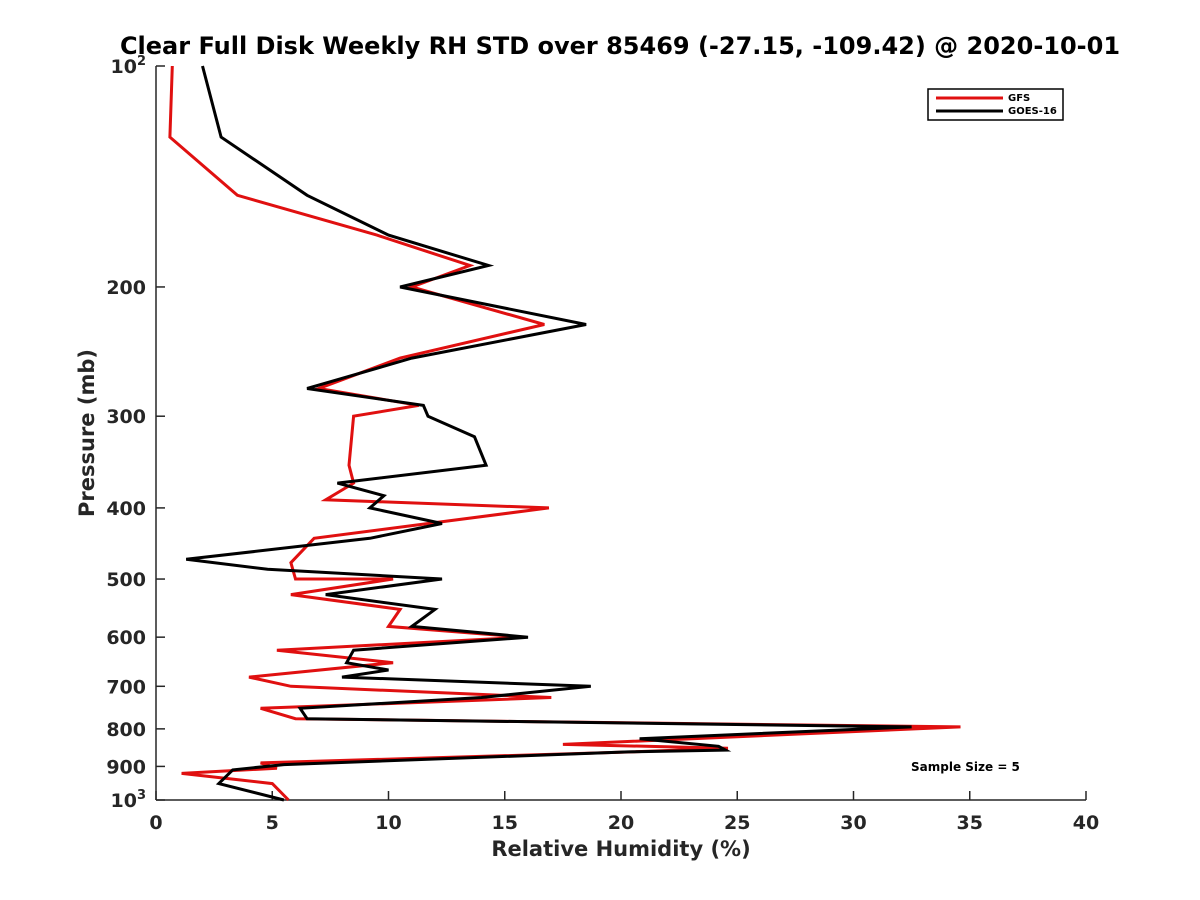 The image size is (1200, 900). I want to click on x-axis-label: Relative Humidity (%), so click(620, 849).